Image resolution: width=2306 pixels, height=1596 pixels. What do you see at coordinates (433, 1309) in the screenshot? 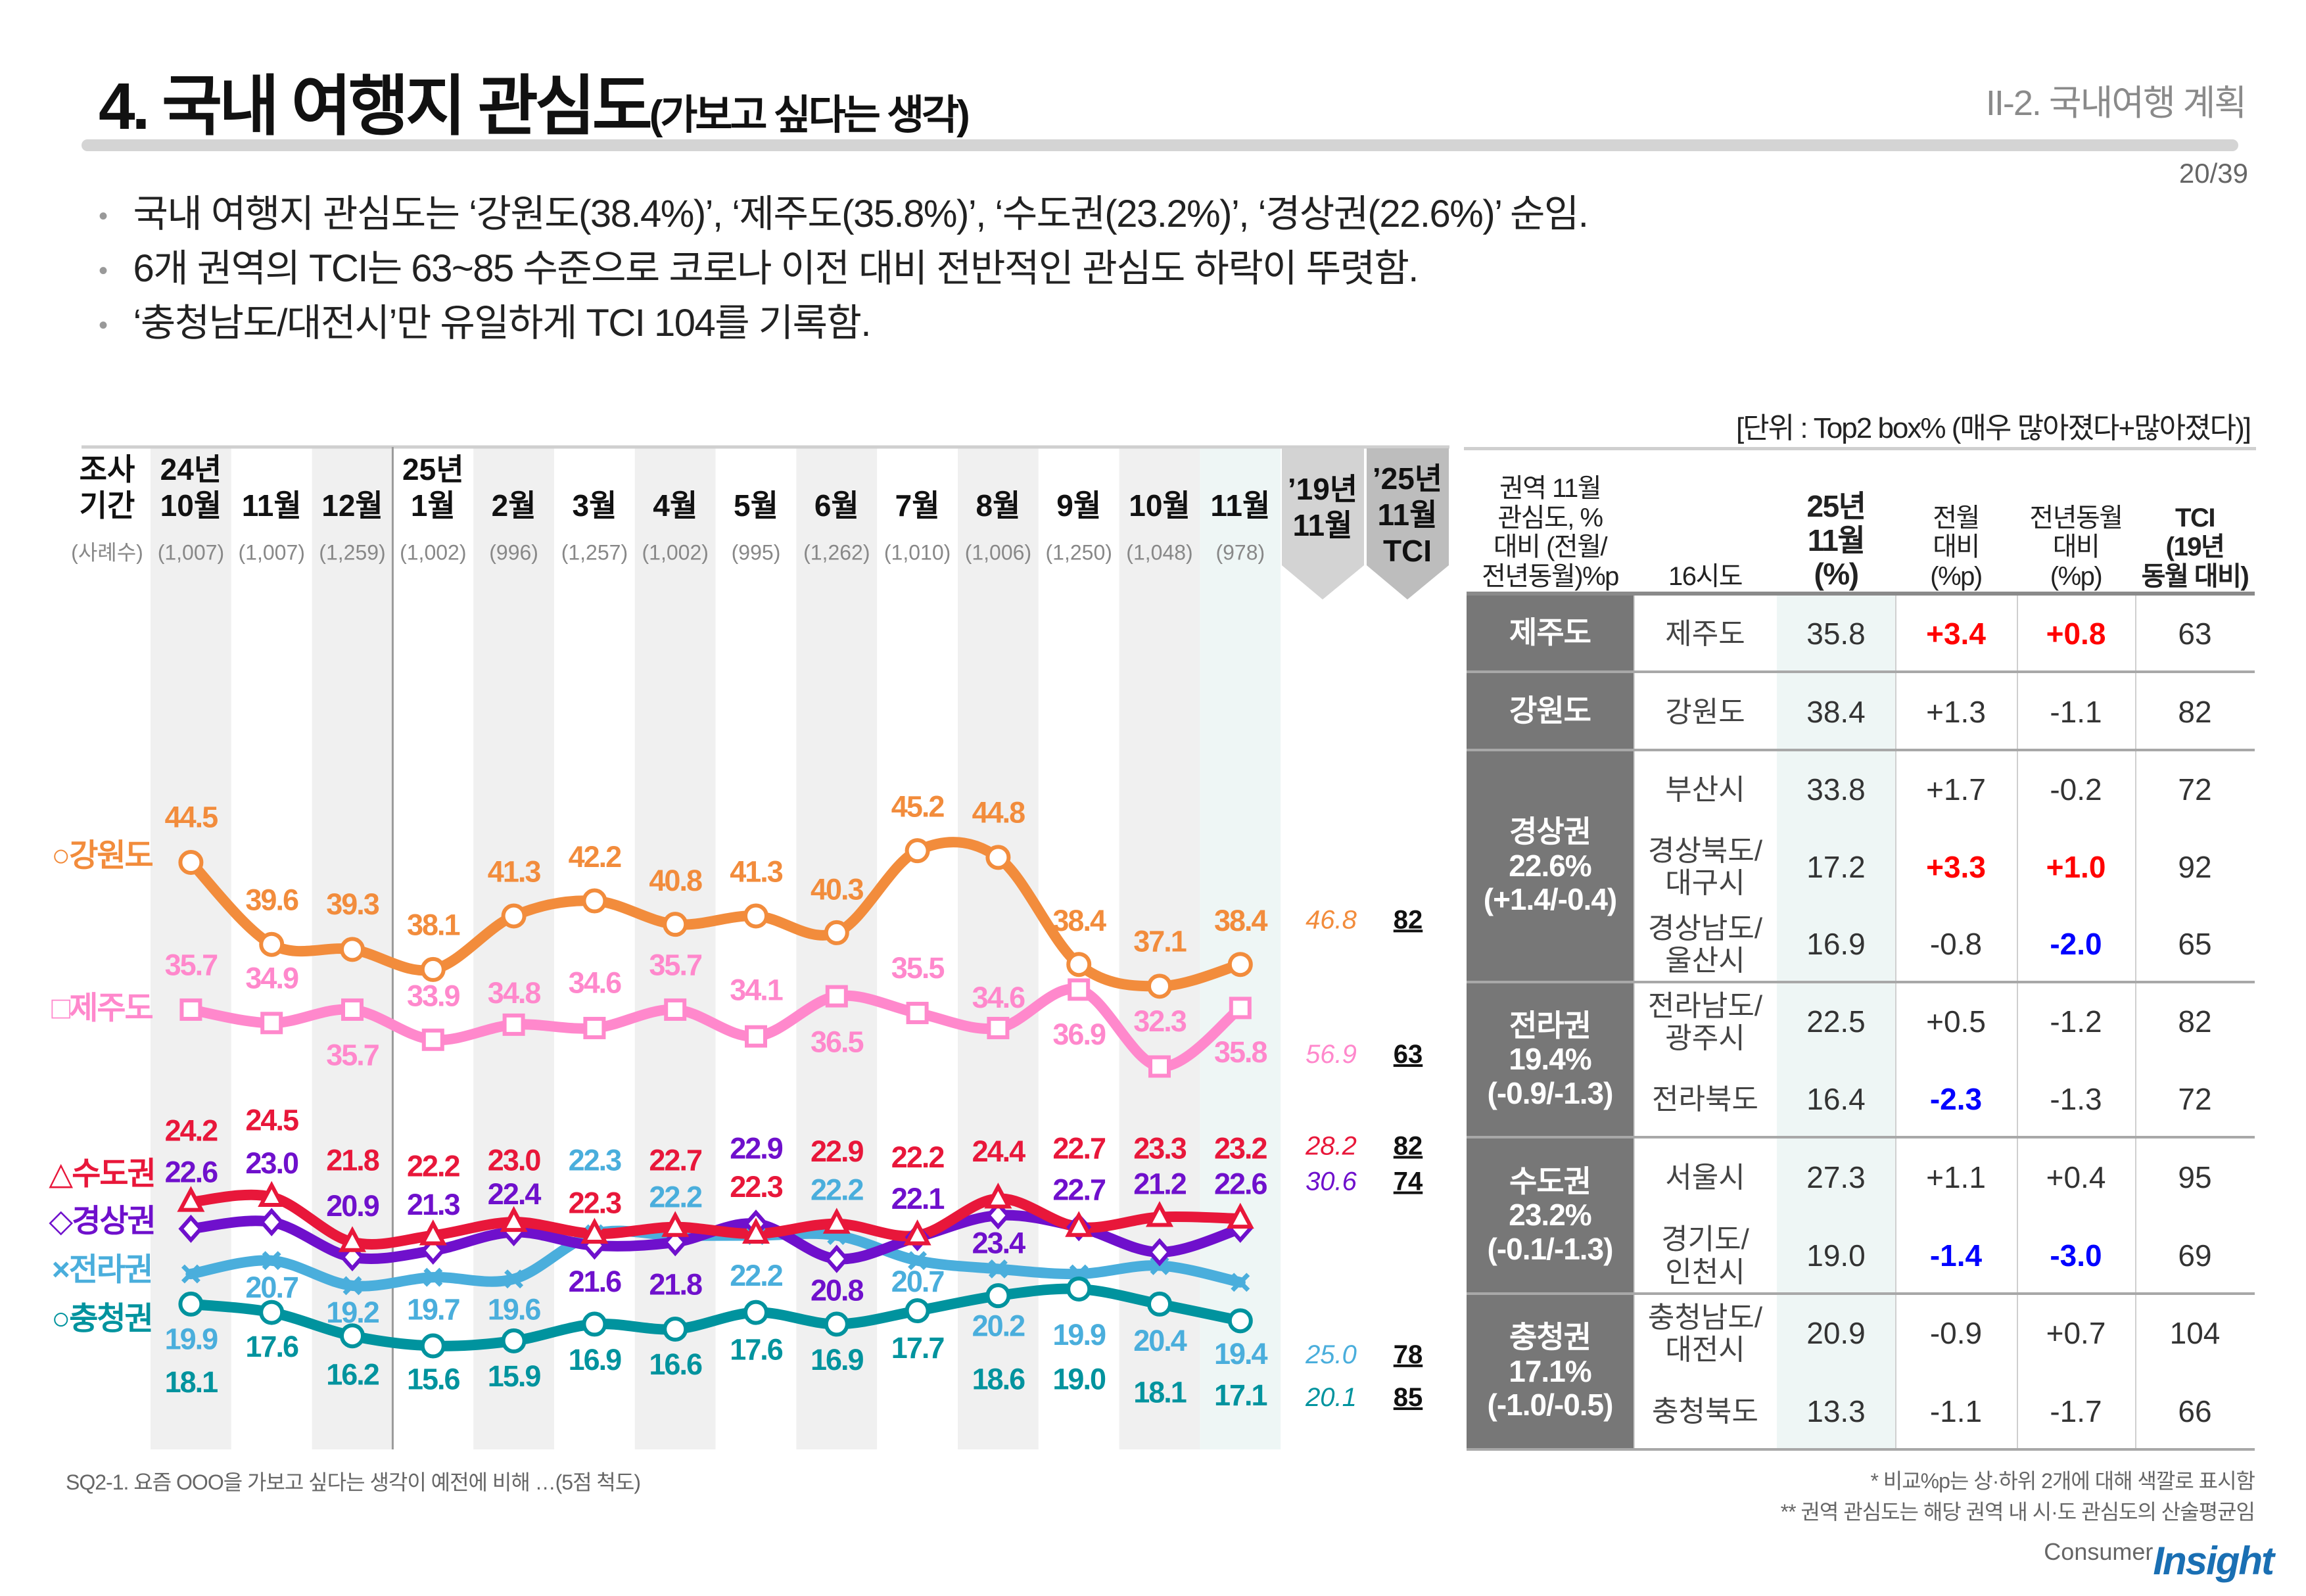
I see `data-label: 19.7` at bounding box center [433, 1309].